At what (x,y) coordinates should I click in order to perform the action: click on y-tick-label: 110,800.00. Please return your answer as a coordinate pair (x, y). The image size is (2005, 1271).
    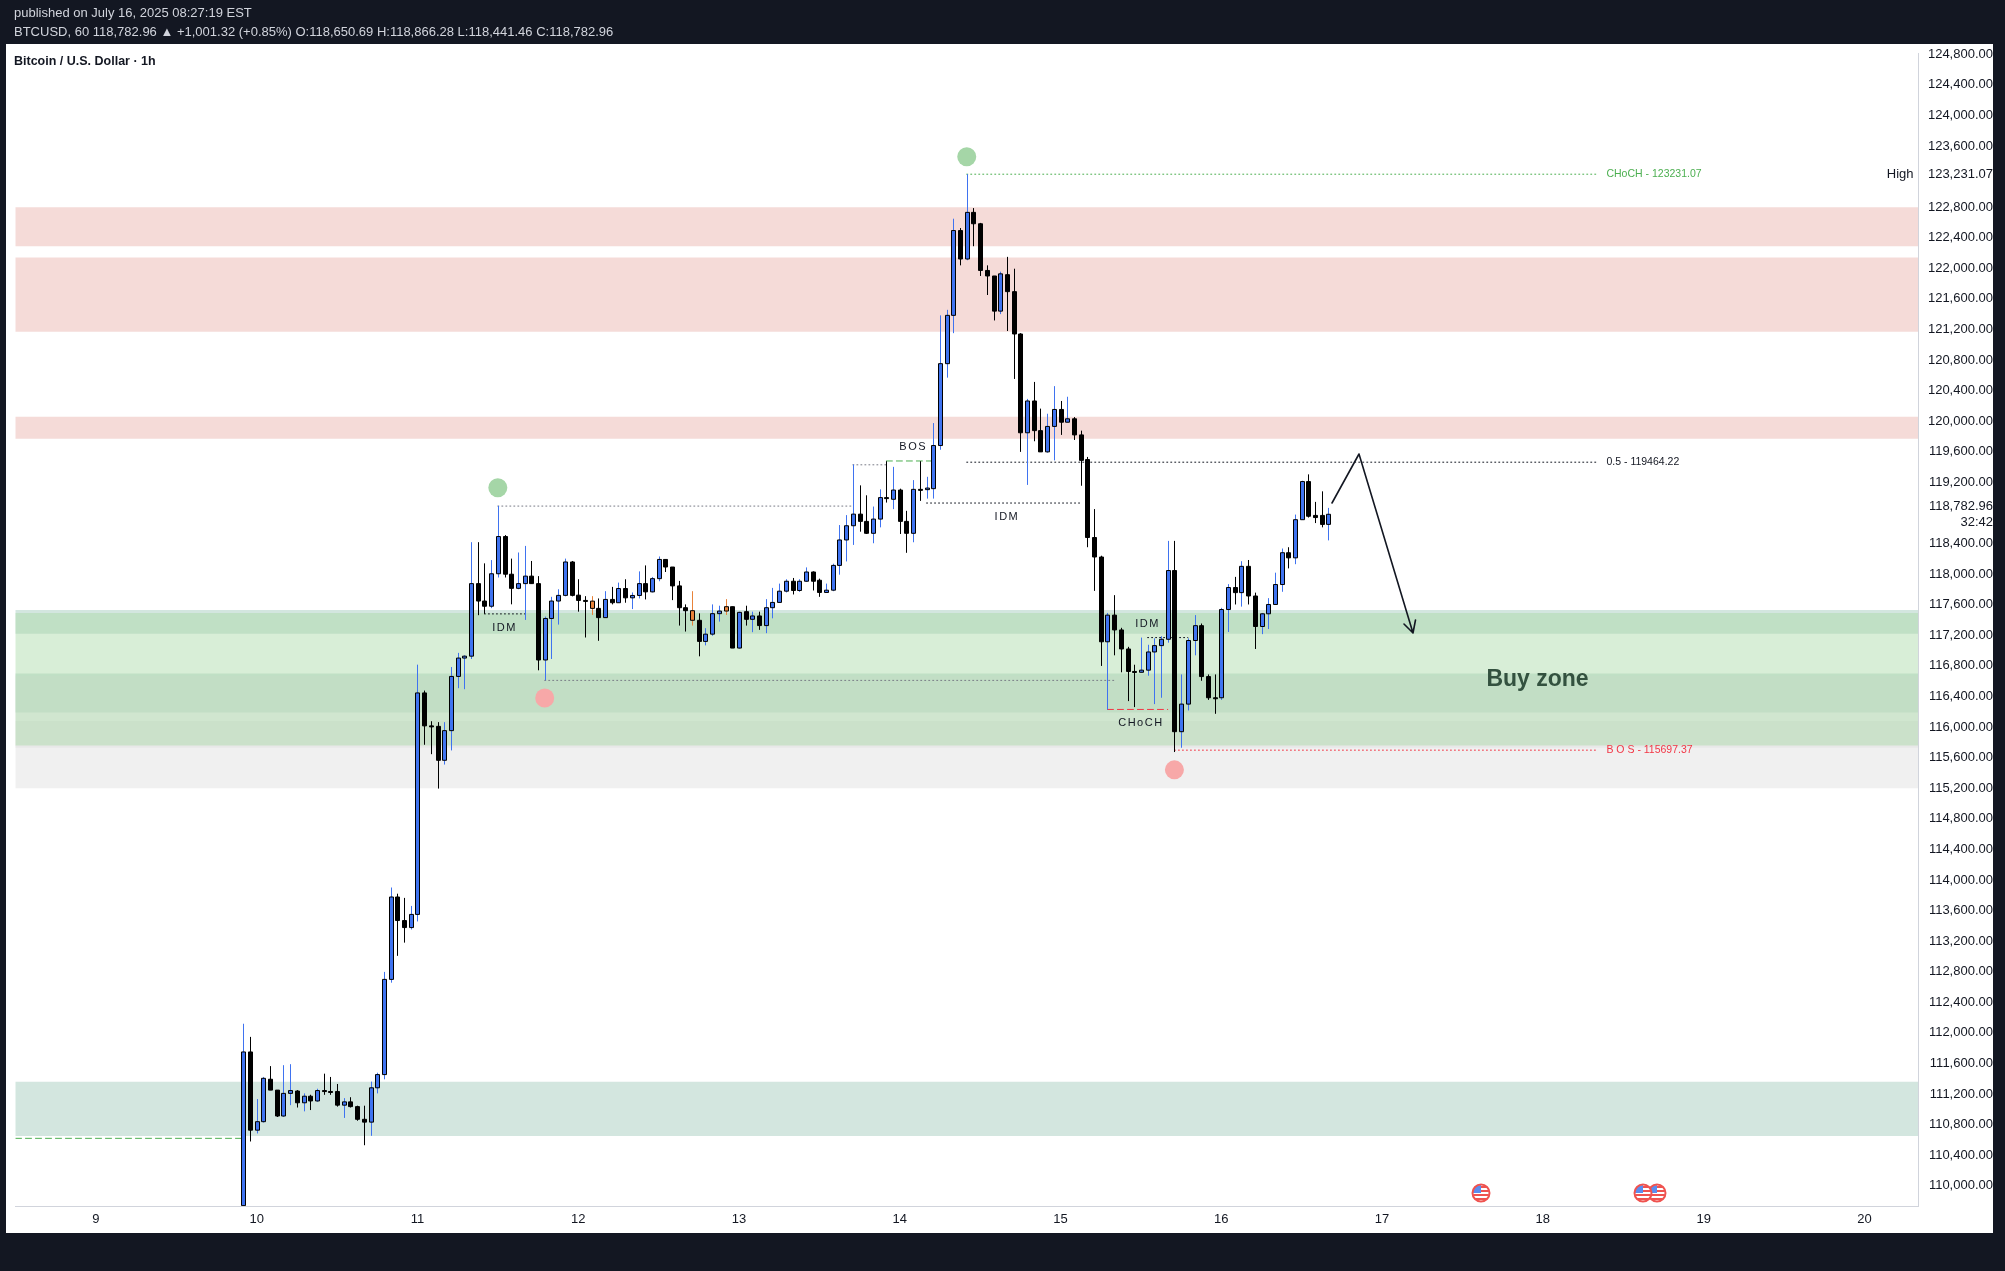
    Looking at the image, I should click on (1960, 1124).